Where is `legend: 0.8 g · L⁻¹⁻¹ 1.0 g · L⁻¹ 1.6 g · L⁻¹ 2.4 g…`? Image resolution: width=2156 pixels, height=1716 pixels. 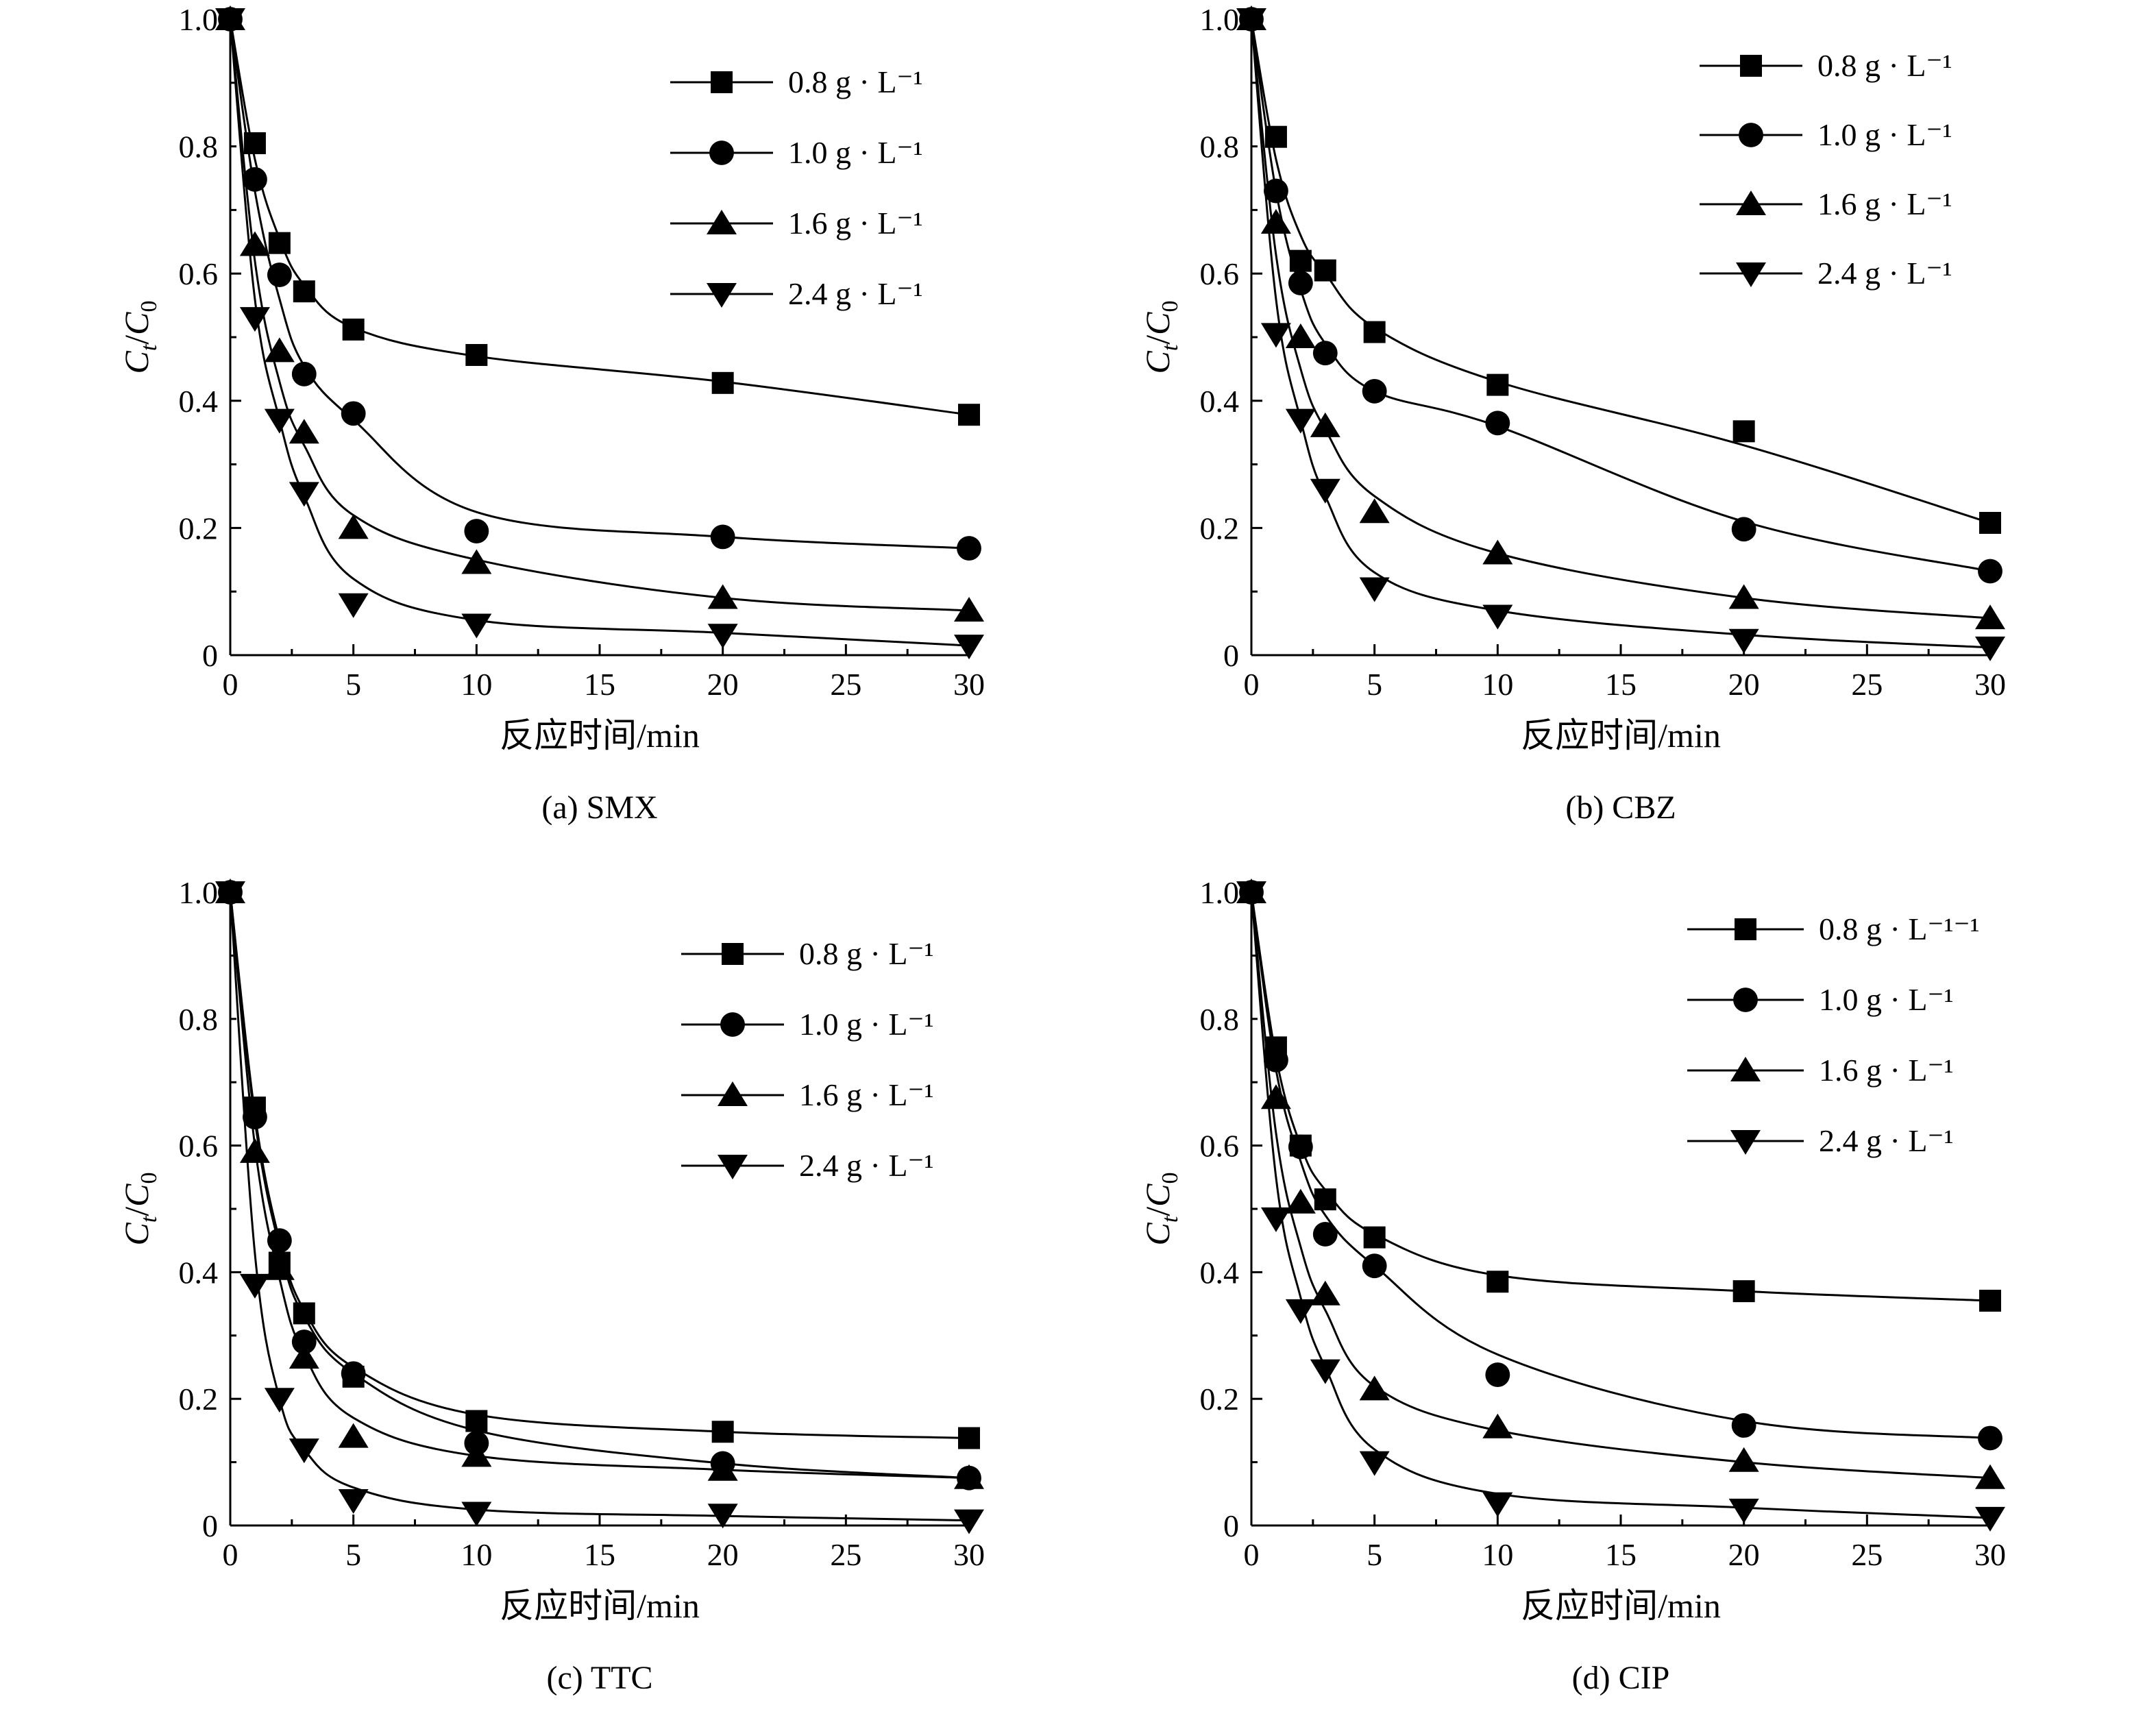 legend: 0.8 g · L⁻¹⁻¹ 1.0 g · L⁻¹ 1.6 g · L⁻¹ 2.4 g… is located at coordinates (1833, 1034).